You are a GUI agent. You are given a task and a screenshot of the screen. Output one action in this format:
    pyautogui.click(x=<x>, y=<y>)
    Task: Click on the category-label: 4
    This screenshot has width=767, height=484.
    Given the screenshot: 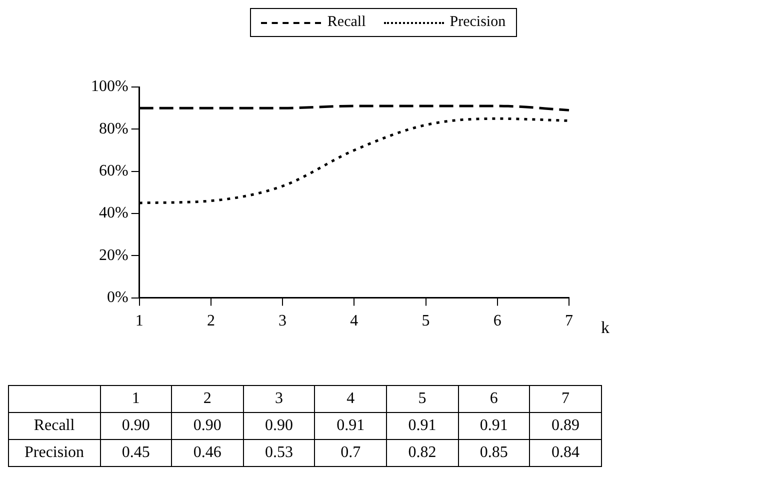 What is the action you would take?
    pyautogui.click(x=350, y=398)
    